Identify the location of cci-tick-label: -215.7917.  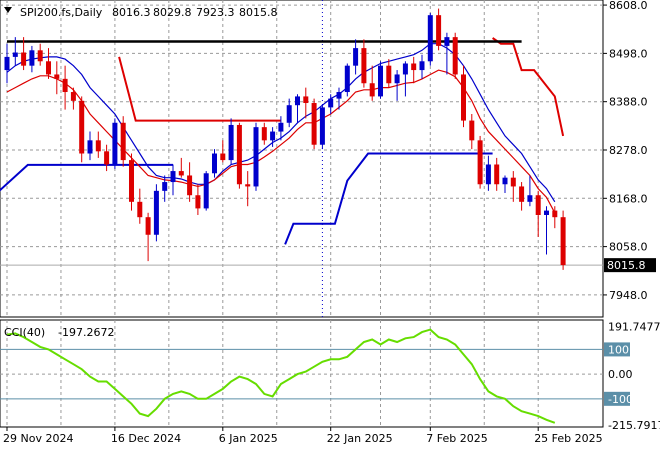
(634, 425).